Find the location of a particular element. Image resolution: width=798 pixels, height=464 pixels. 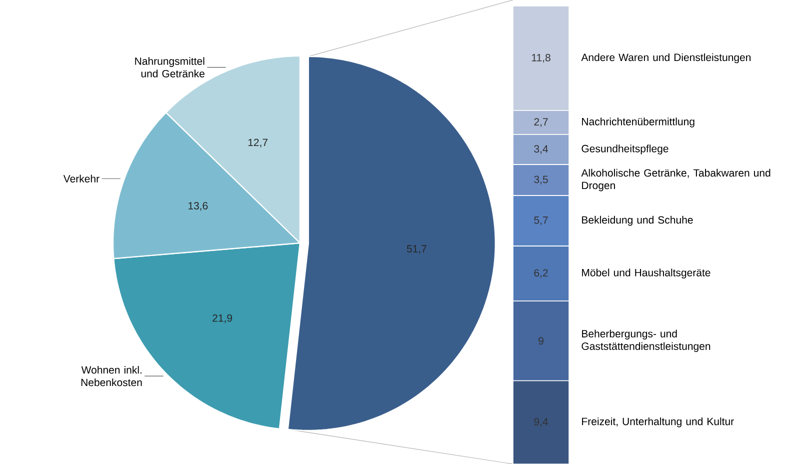

data-label: 9 is located at coordinates (541, 341).